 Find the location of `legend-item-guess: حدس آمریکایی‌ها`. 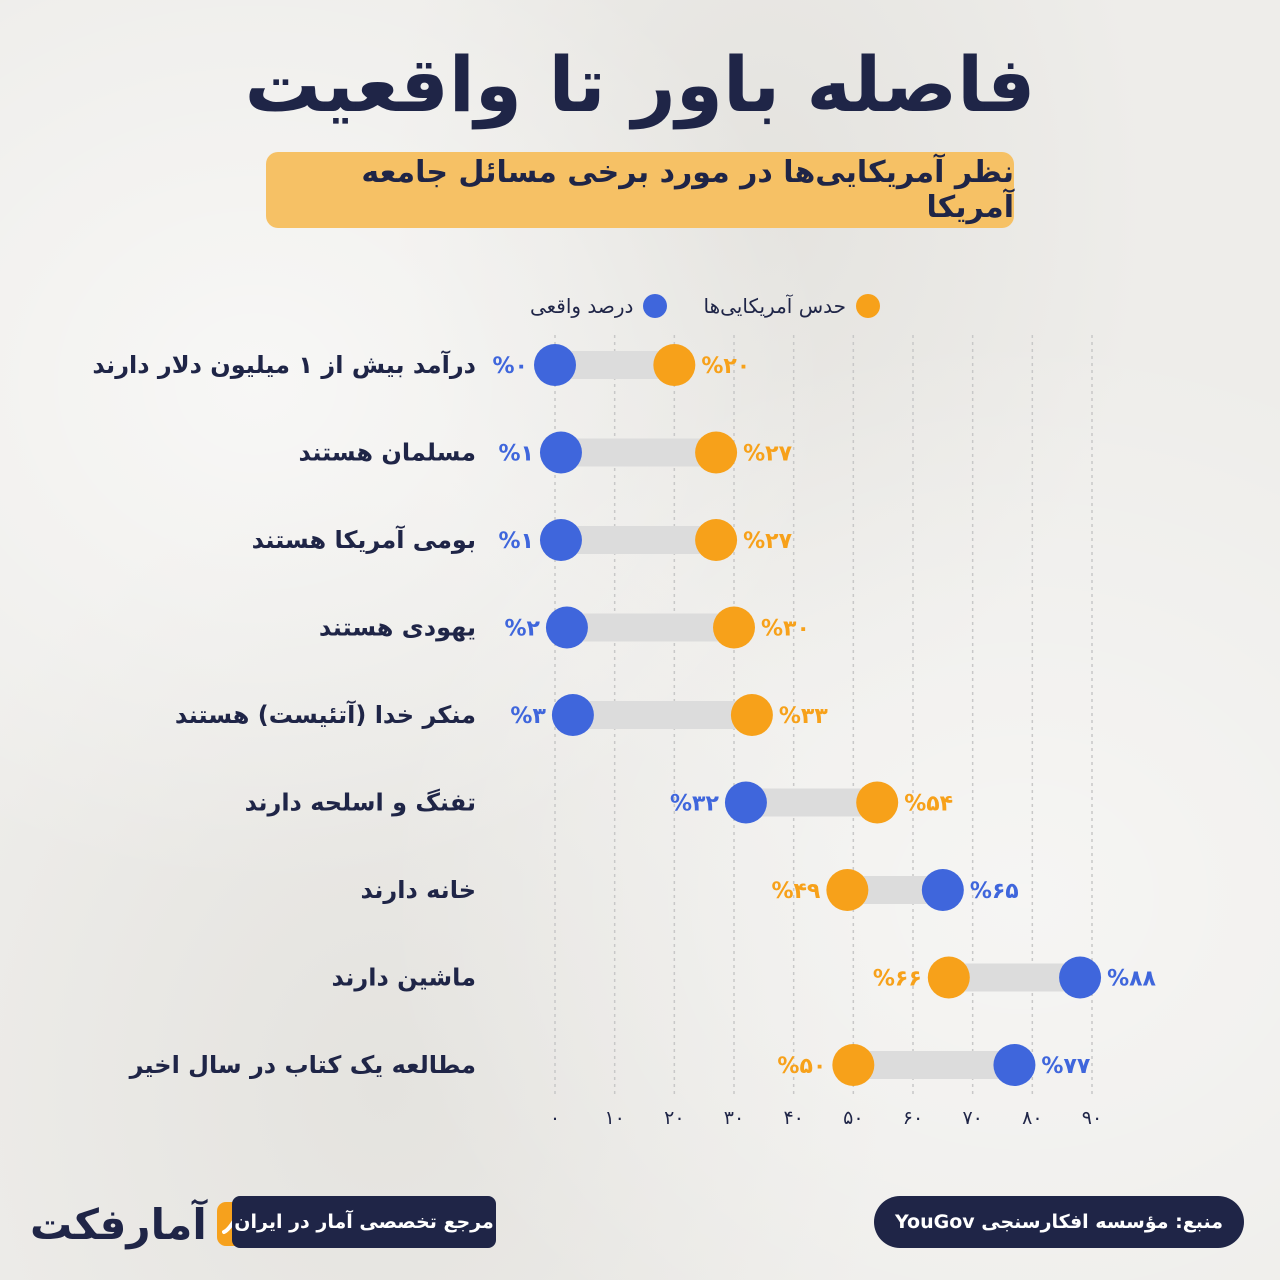

legend-item-guess: حدس آمریکایی‌ها is located at coordinates (791, 306).